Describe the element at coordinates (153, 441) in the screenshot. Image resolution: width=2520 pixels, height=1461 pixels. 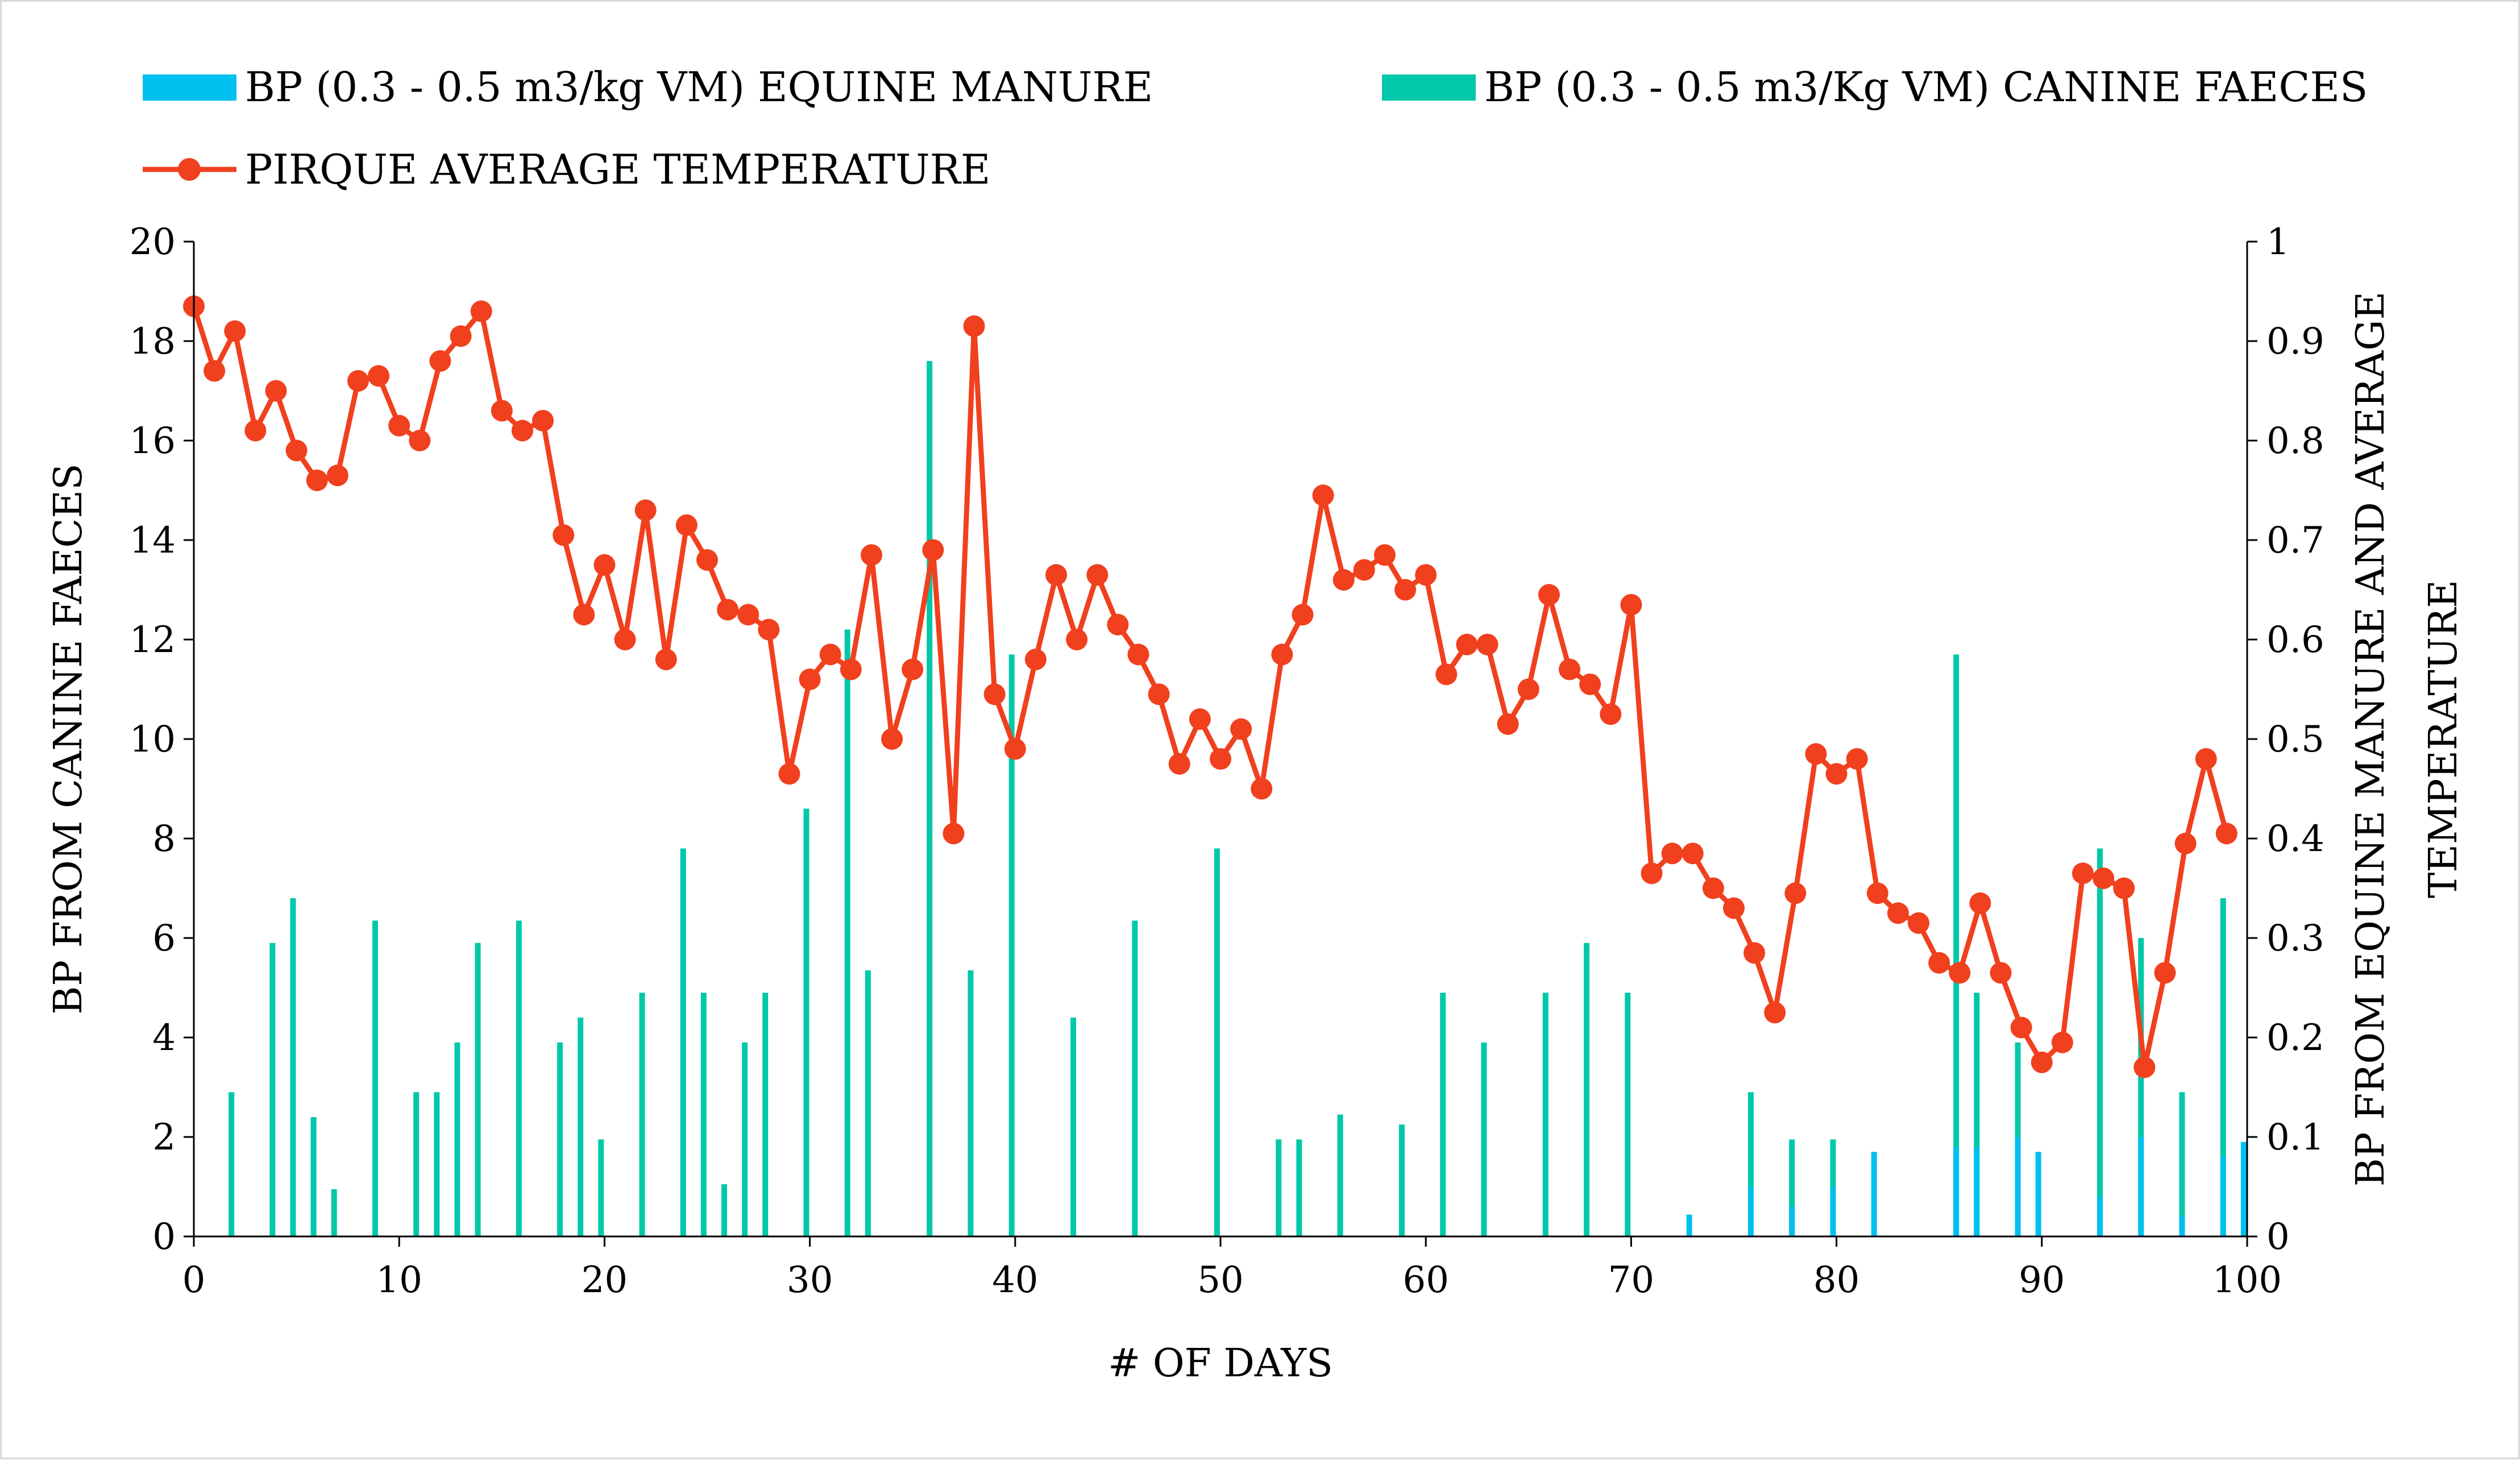
I see `y-left-tick-label: 16` at that location.